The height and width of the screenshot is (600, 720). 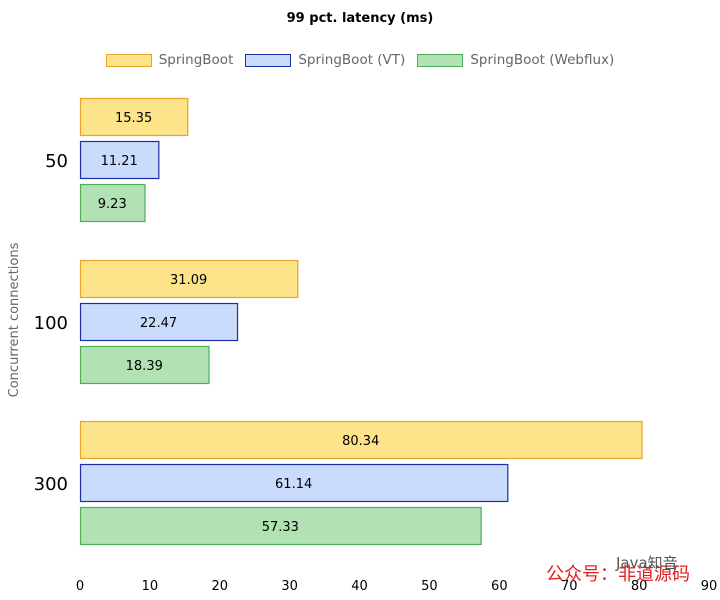 What do you see at coordinates (360, 18) in the screenshot?
I see `chart-title: 99 pct. latency (ms)` at bounding box center [360, 18].